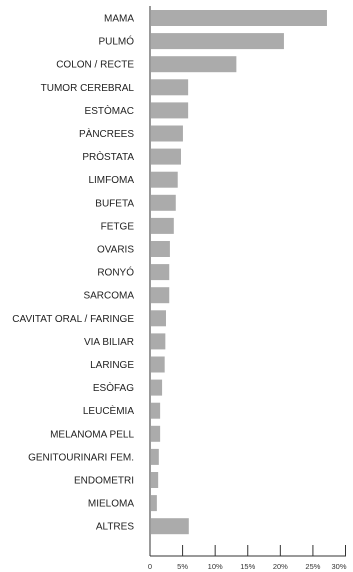  Describe the element at coordinates (119, 19) in the screenshot. I see `category-label-0: MAMA` at that location.